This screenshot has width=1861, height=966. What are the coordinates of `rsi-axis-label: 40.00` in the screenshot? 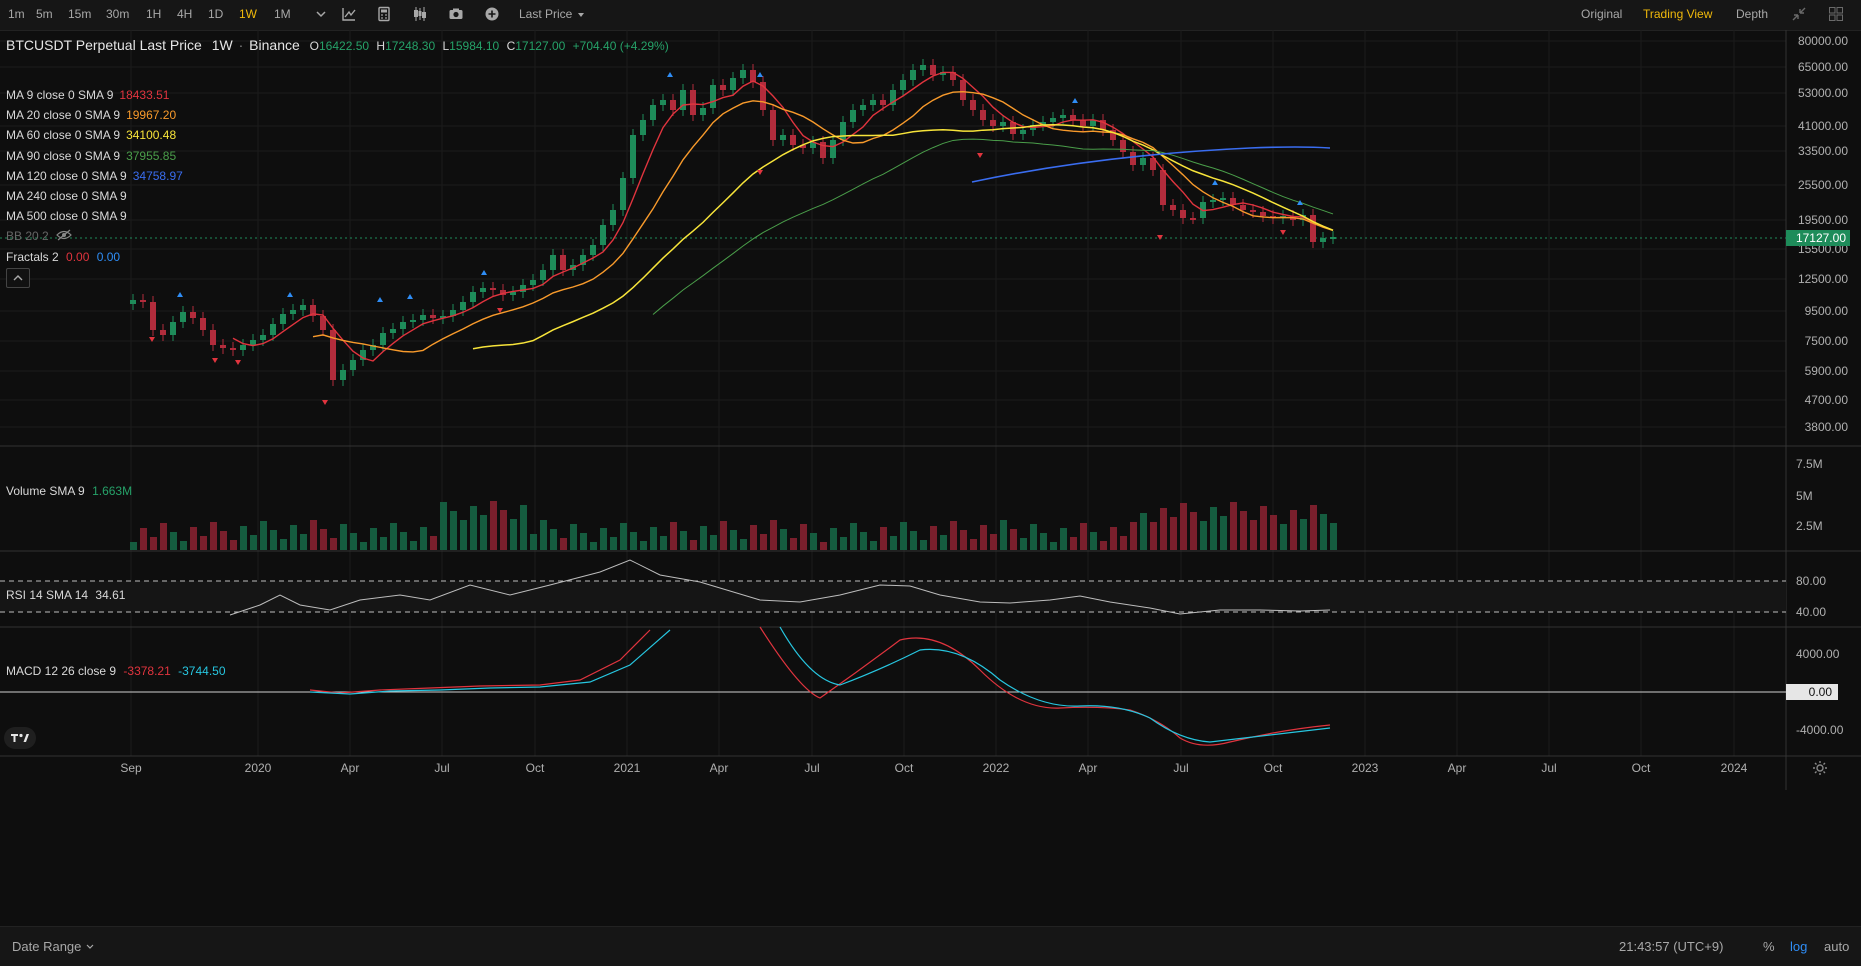 It's located at (1811, 612).